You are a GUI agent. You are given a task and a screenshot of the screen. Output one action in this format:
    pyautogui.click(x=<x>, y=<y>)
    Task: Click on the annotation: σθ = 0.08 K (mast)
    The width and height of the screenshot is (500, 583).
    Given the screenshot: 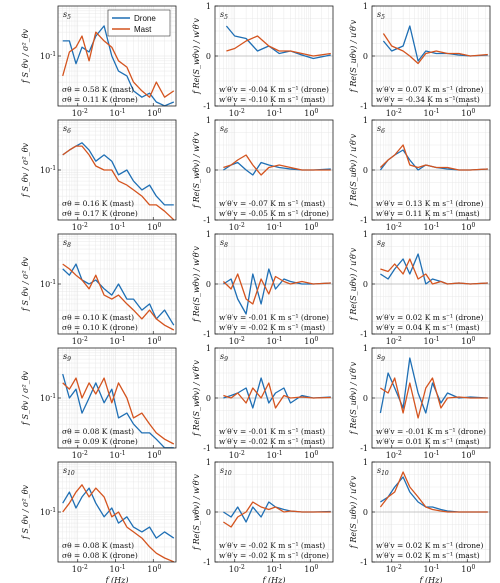 What is the action you would take?
    pyautogui.click(x=98, y=431)
    